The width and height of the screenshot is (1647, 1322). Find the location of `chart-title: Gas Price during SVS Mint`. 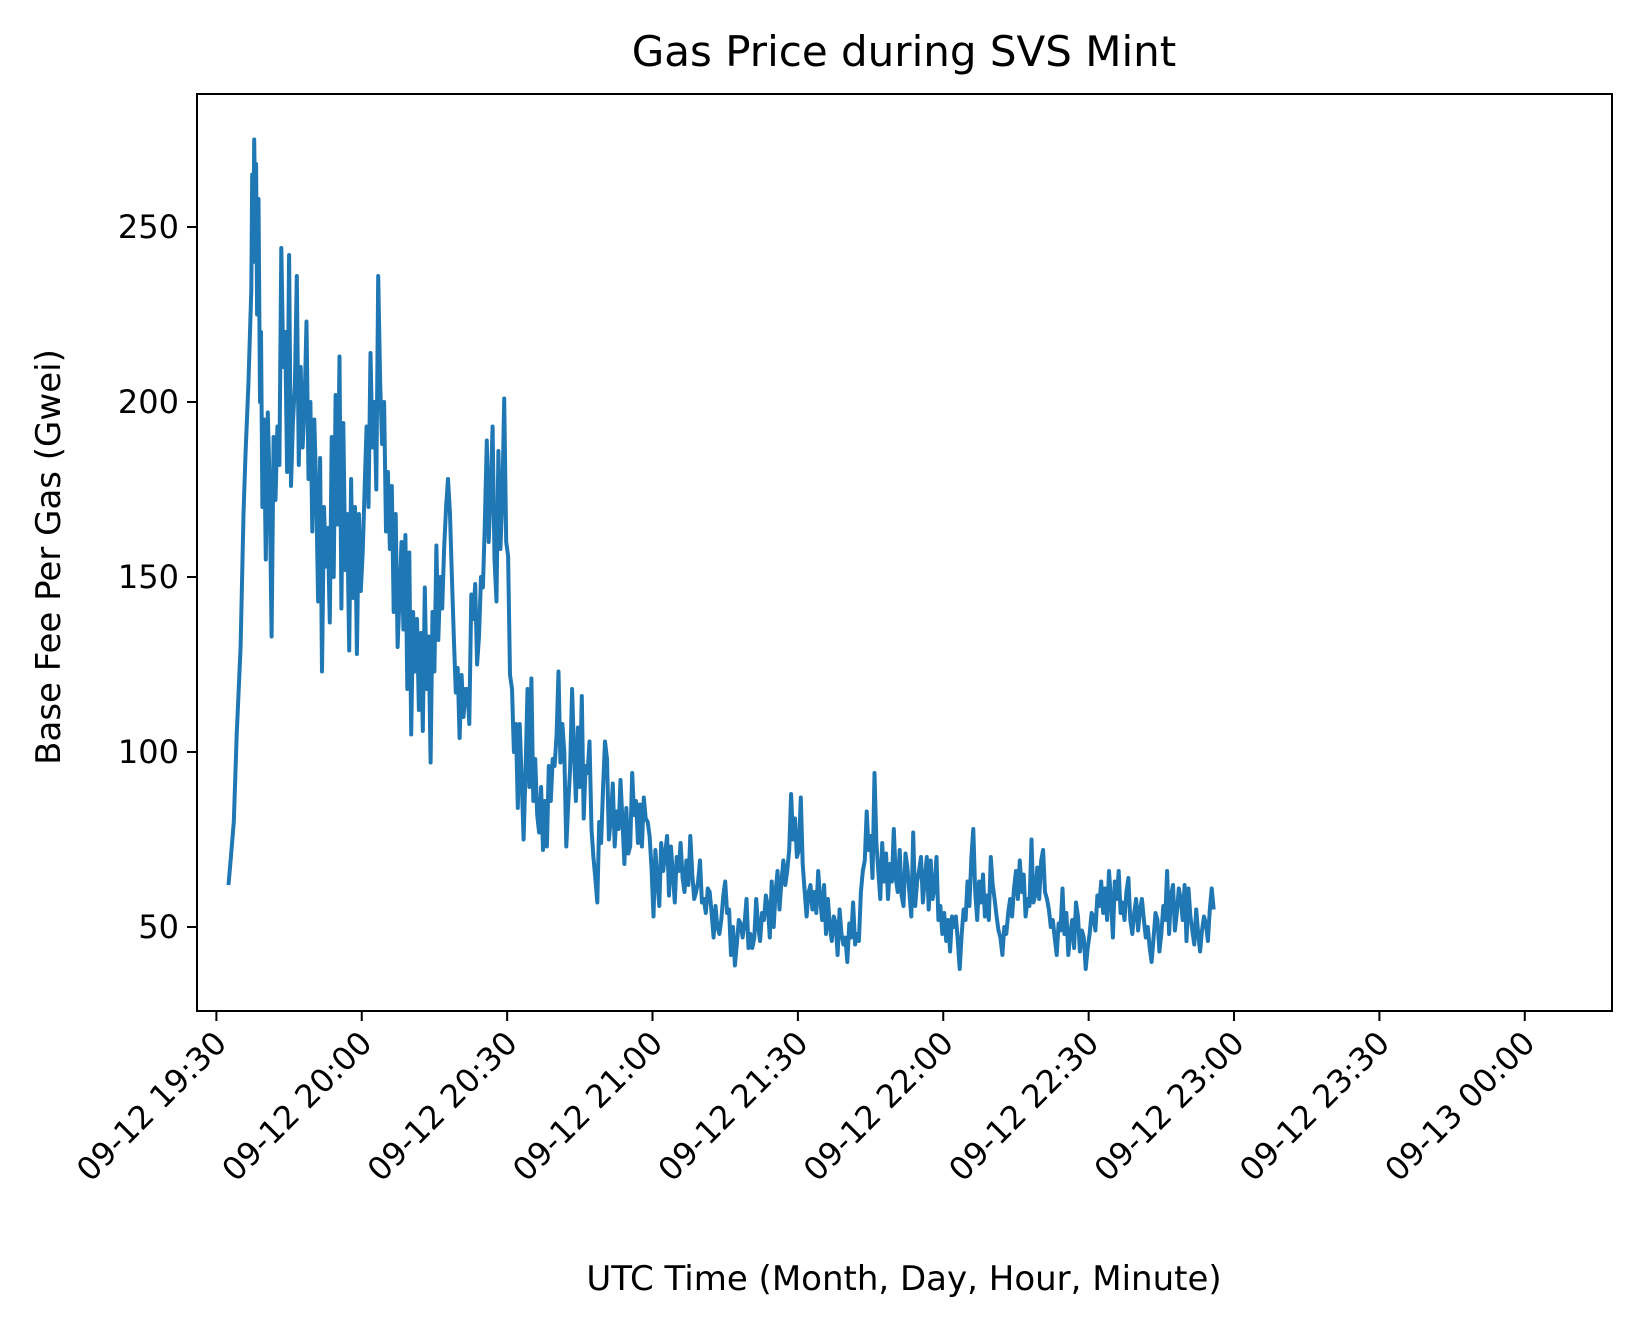

chart-title: Gas Price during SVS Mint is located at coordinates (904, 51).